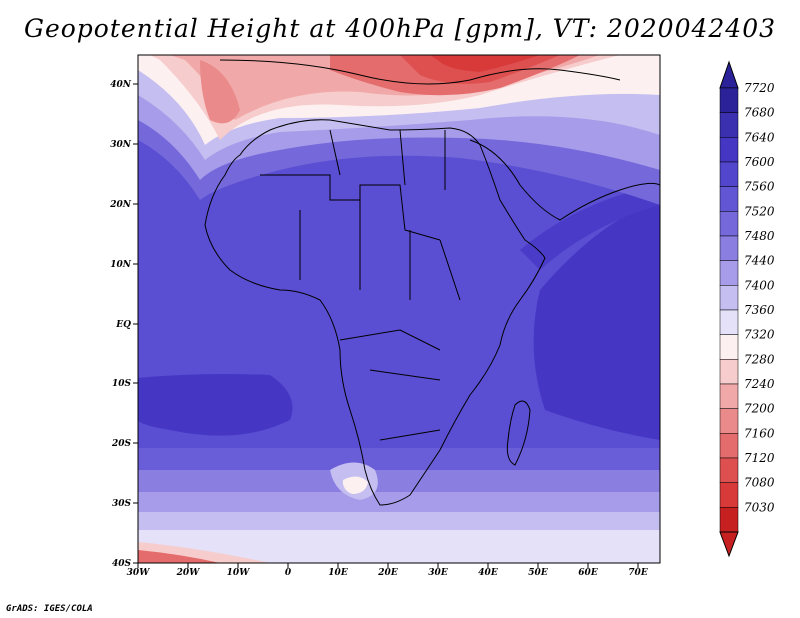  I want to click on colorbar-label: 7360, so click(759, 310).